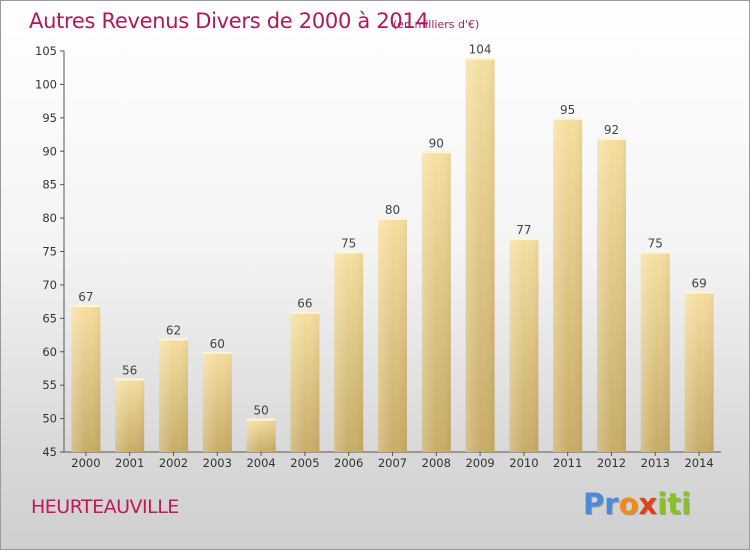 The image size is (750, 551). Describe the element at coordinates (49, 118) in the screenshot. I see `y-tick-label: 95` at that location.